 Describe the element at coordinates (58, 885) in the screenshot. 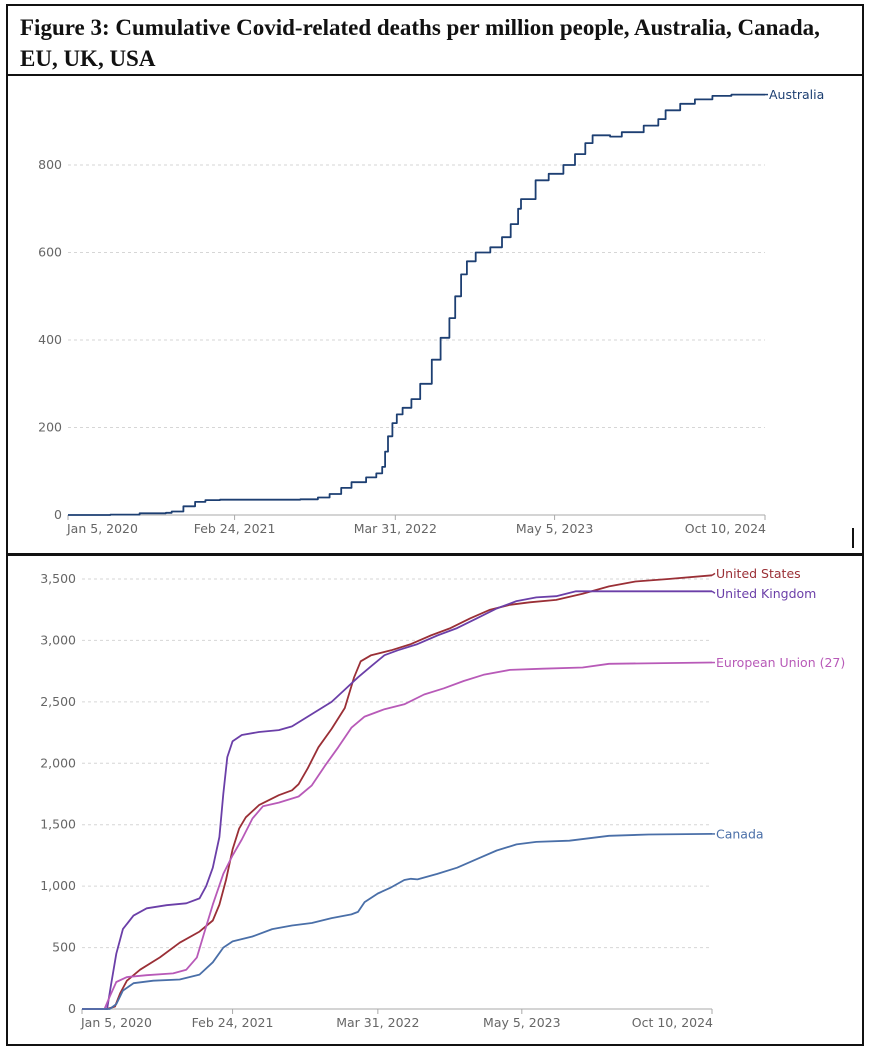

I see `y-tick-label: 1,000` at that location.